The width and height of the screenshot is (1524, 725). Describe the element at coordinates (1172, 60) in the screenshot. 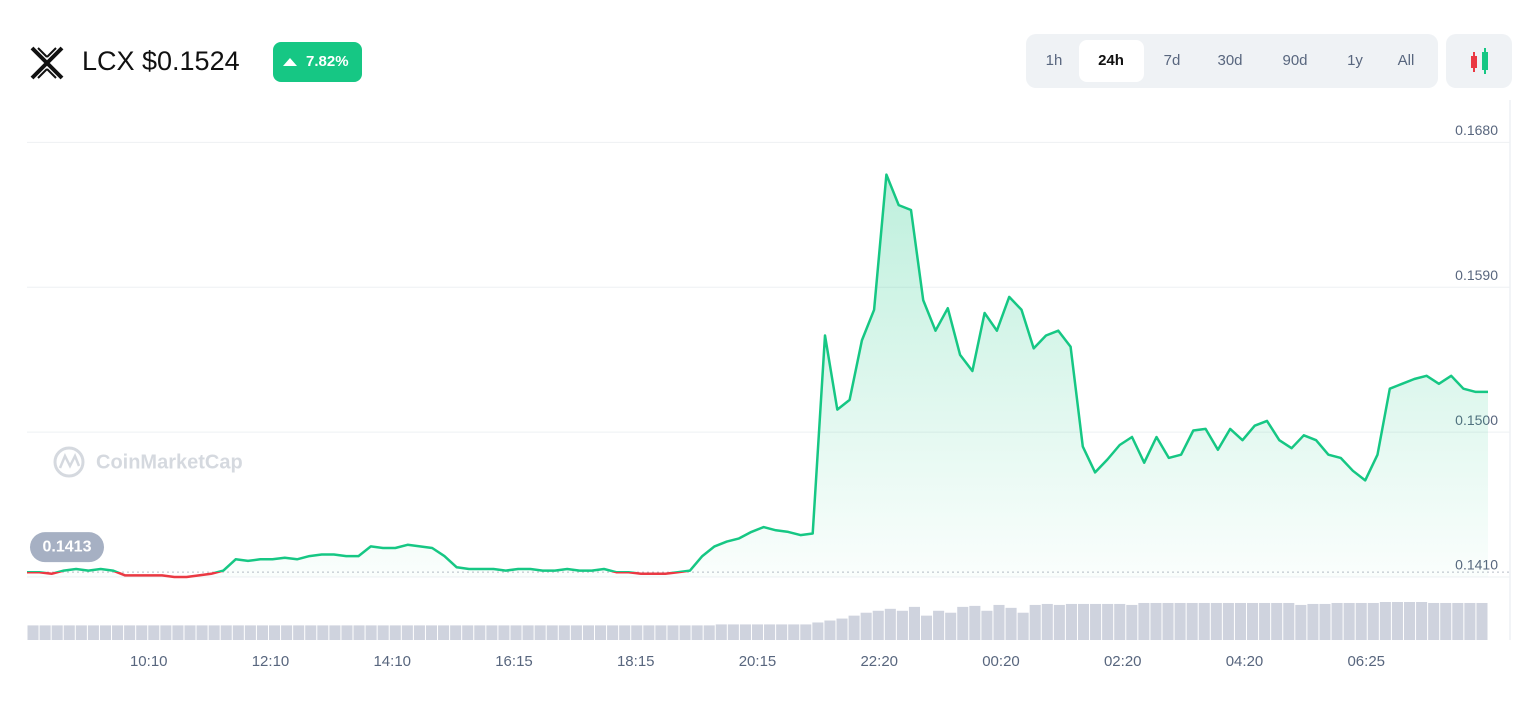

I see `timeframe-button: 7d` at that location.